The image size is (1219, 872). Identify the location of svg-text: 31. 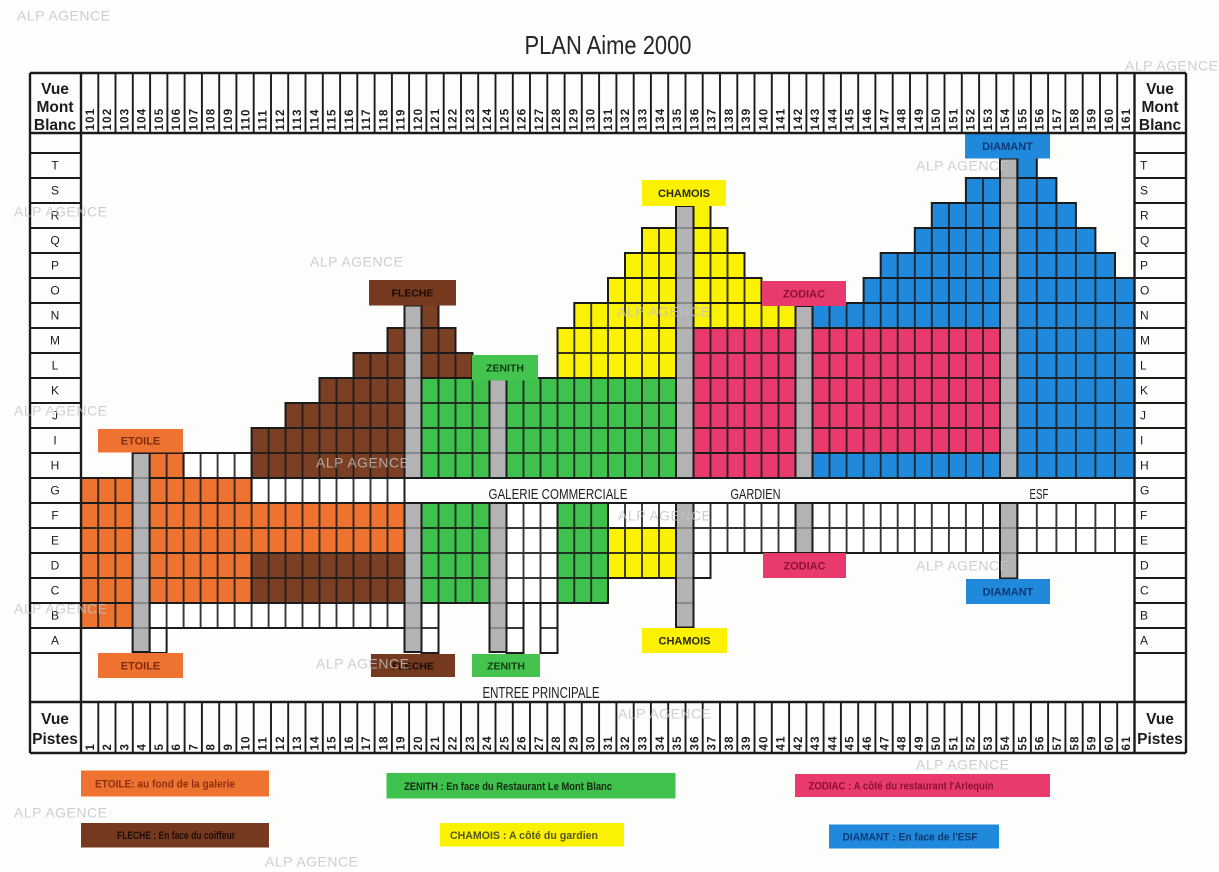
(609, 742).